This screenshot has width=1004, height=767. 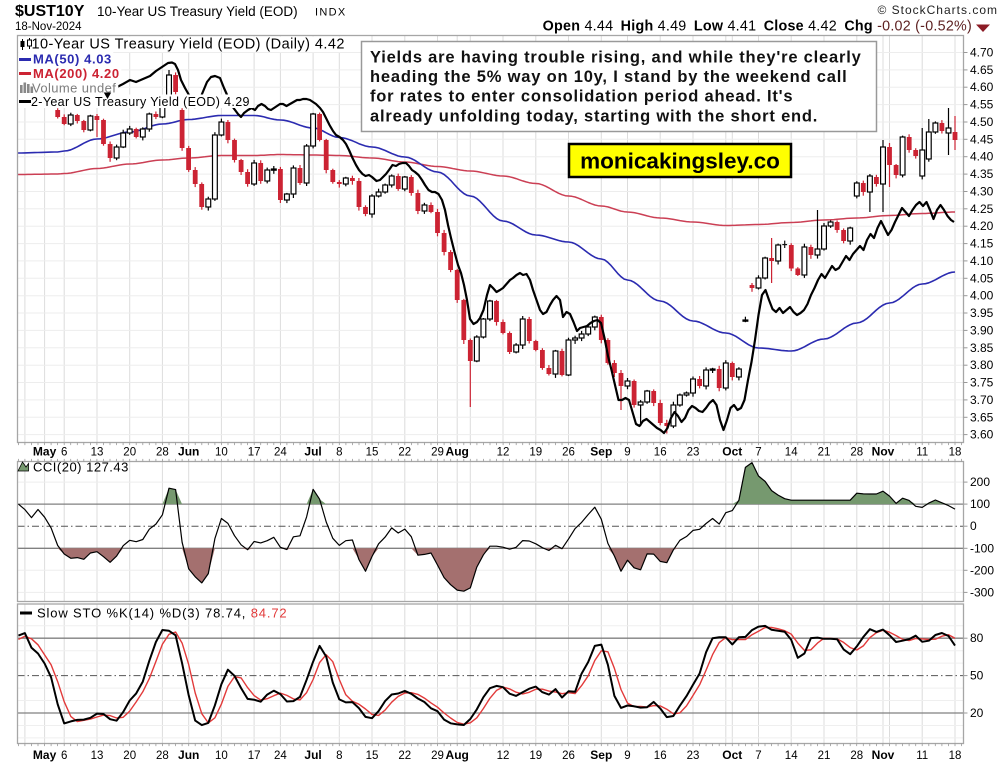 What do you see at coordinates (982, 383) in the screenshot?
I see `svg-text: 3.75` at bounding box center [982, 383].